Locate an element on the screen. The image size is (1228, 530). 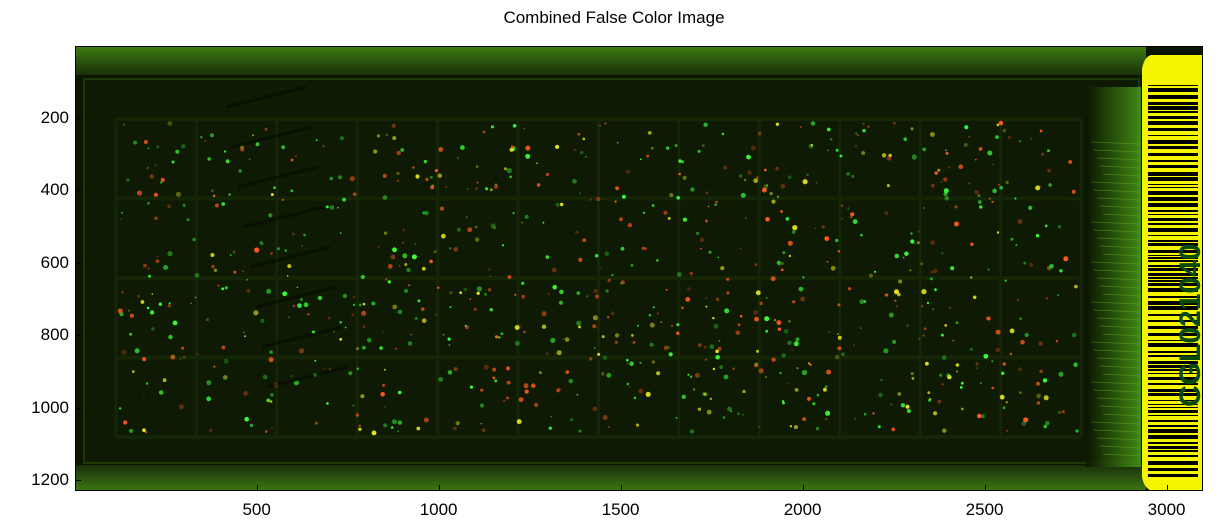
x-tick-label: 2000 is located at coordinates (802, 509).